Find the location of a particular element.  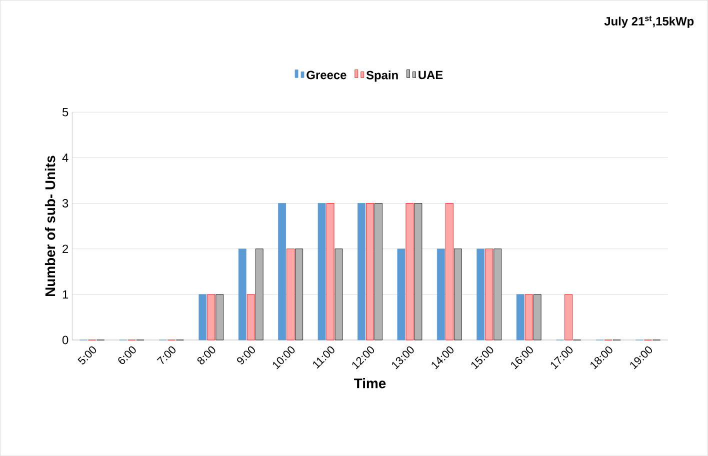

chart-title: July 21$^{st}$,15kWp is located at coordinates (649, 22).